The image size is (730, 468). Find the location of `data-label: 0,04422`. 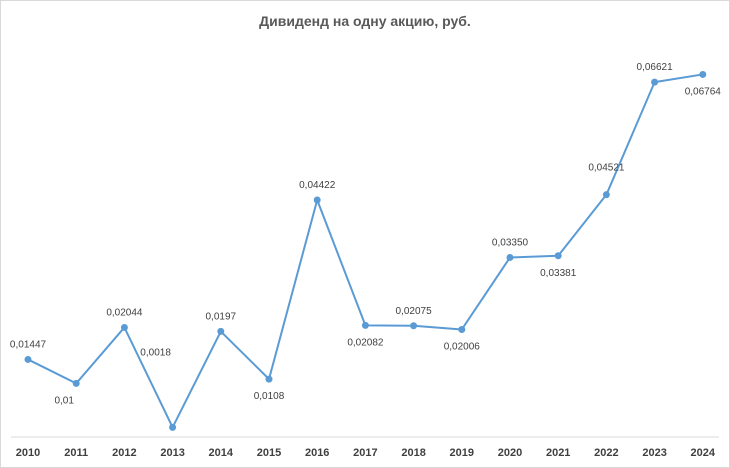

data-label: 0,04422 is located at coordinates (317, 185).